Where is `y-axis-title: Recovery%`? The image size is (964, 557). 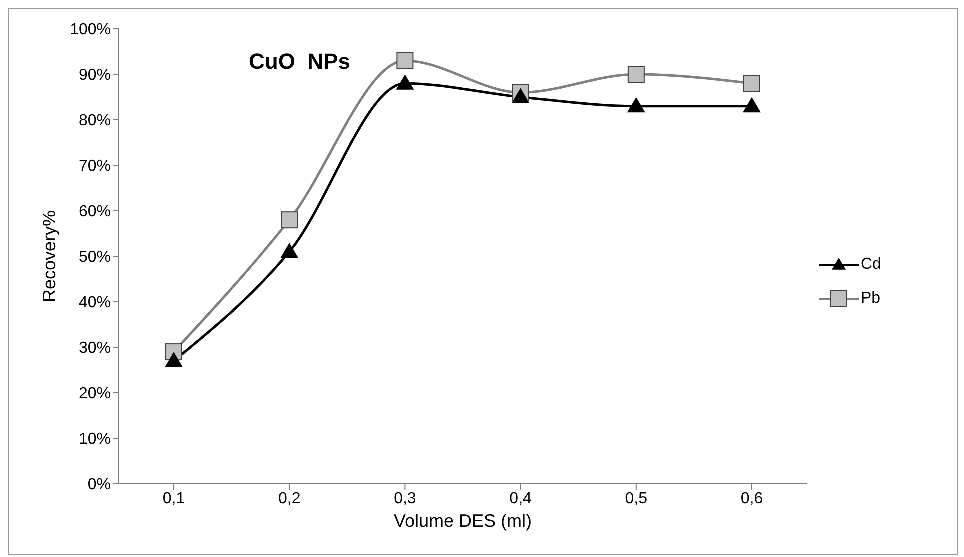
y-axis-title: Recovery% is located at coordinates (49, 256).